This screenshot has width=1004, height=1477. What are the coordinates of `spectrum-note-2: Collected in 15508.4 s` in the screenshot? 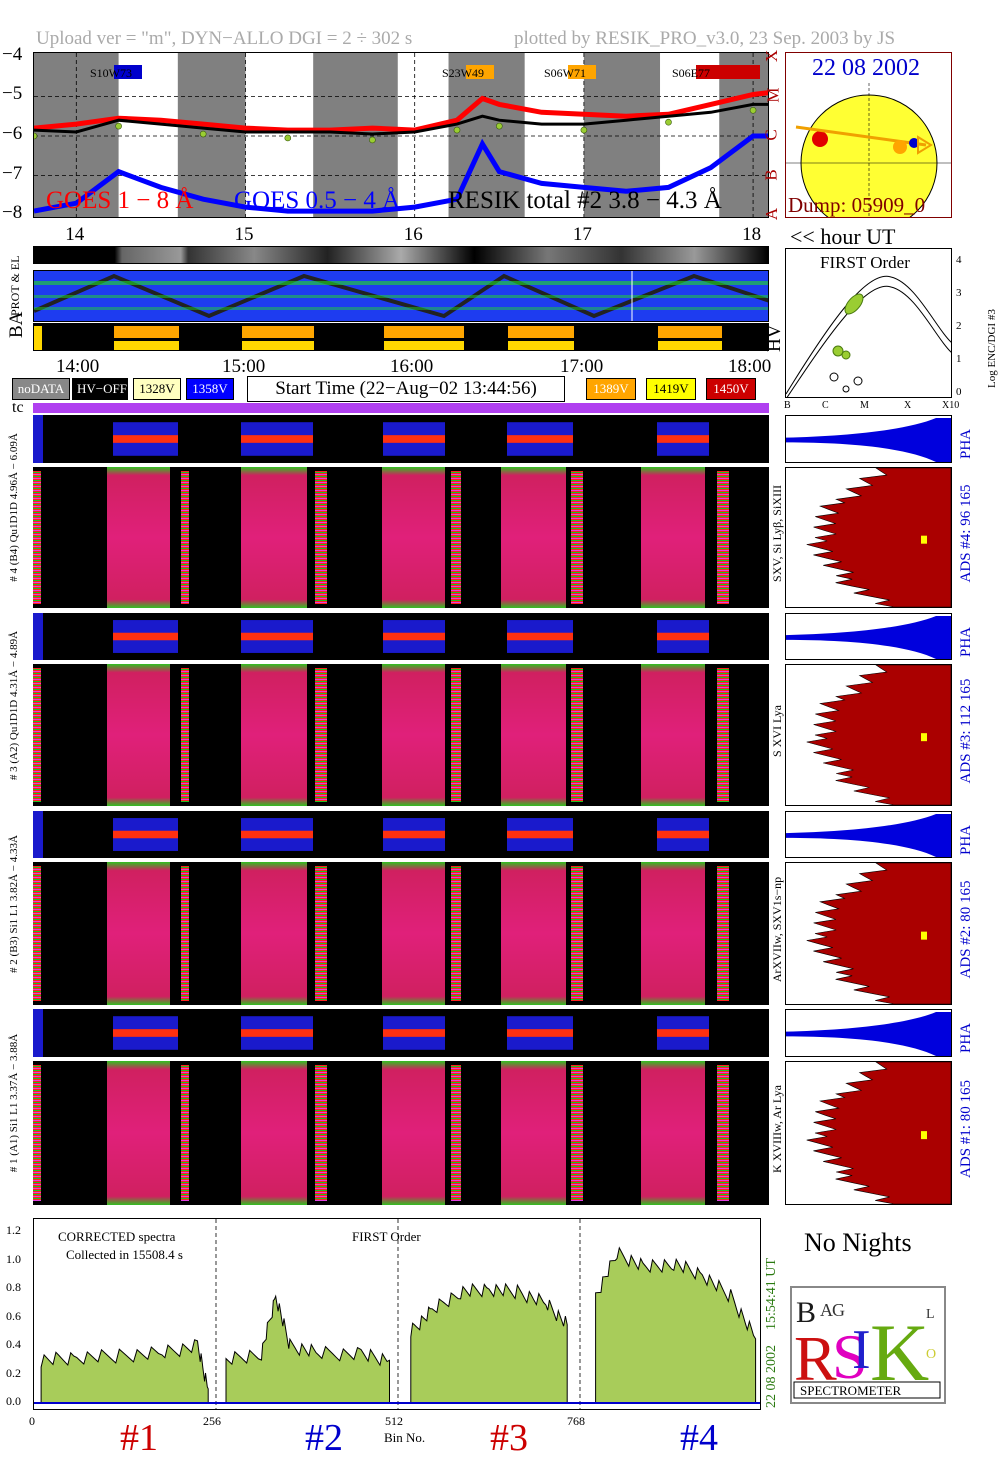 It's located at (124, 1254).